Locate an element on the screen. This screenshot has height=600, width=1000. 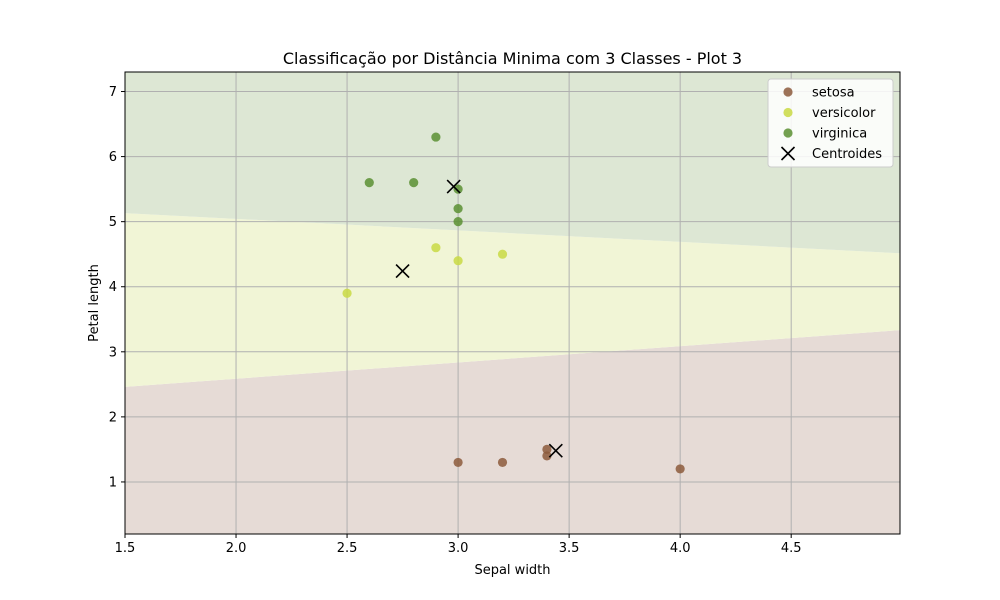
y-tick-label: 3 is located at coordinates (113, 352).